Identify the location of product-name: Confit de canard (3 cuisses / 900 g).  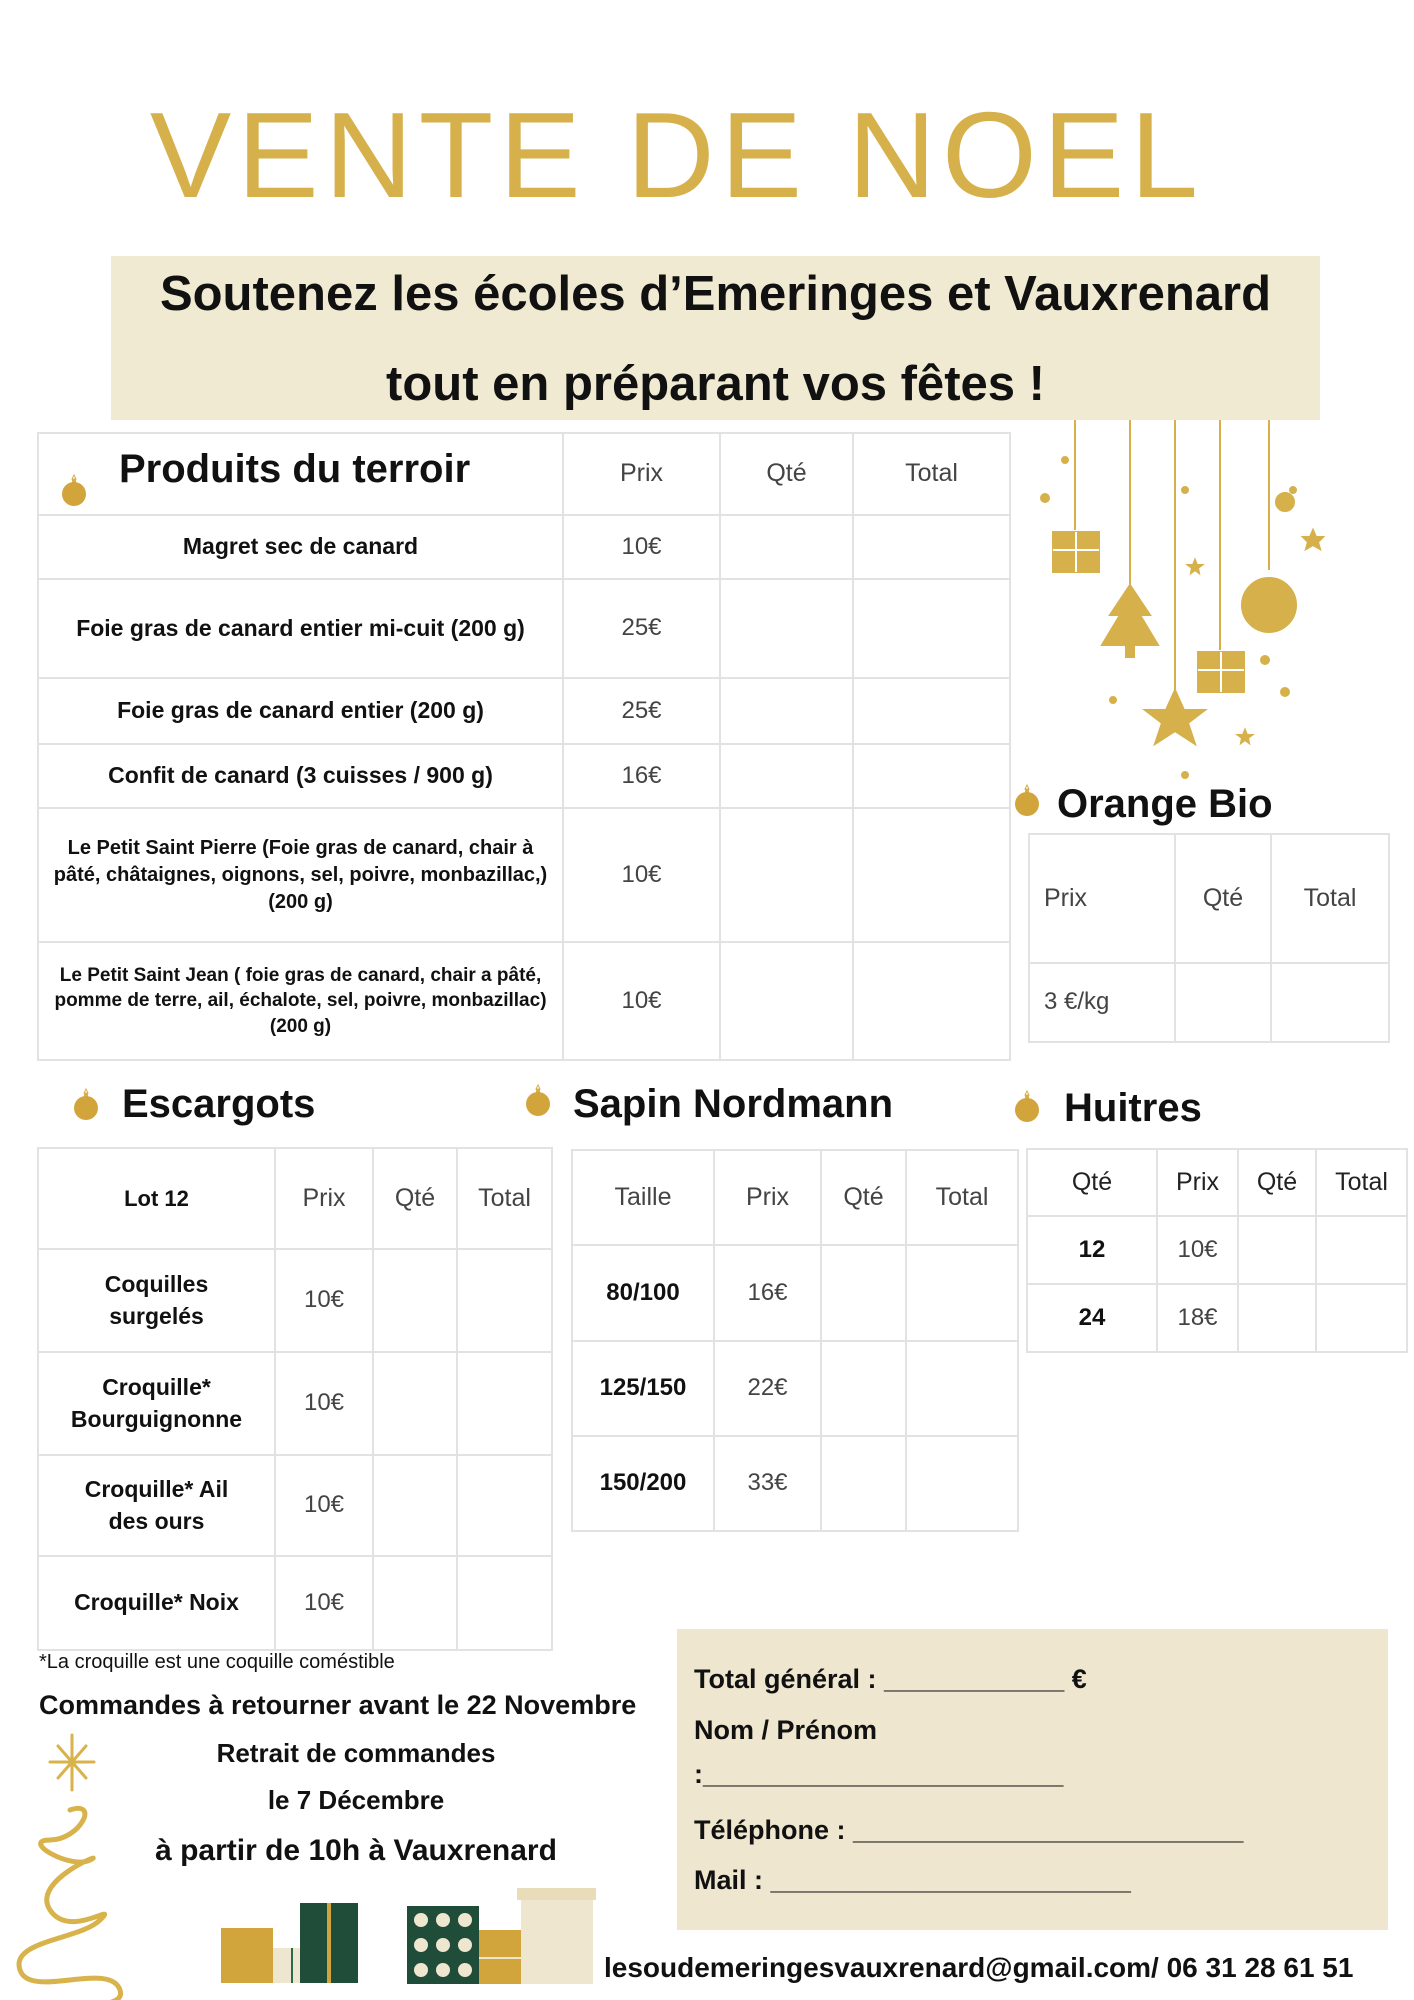
(300, 776).